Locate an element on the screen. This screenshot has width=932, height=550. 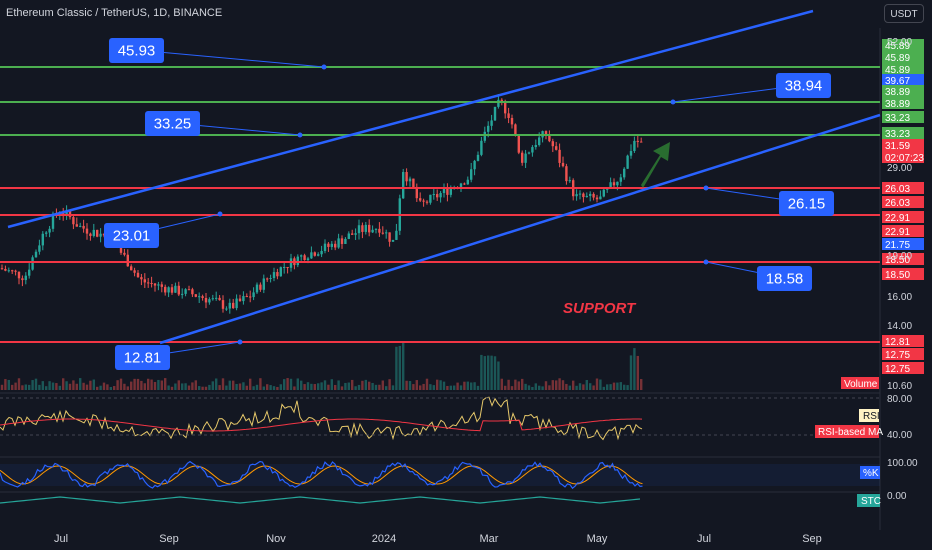
price-tag-label: 33.23 is located at coordinates (897, 118).